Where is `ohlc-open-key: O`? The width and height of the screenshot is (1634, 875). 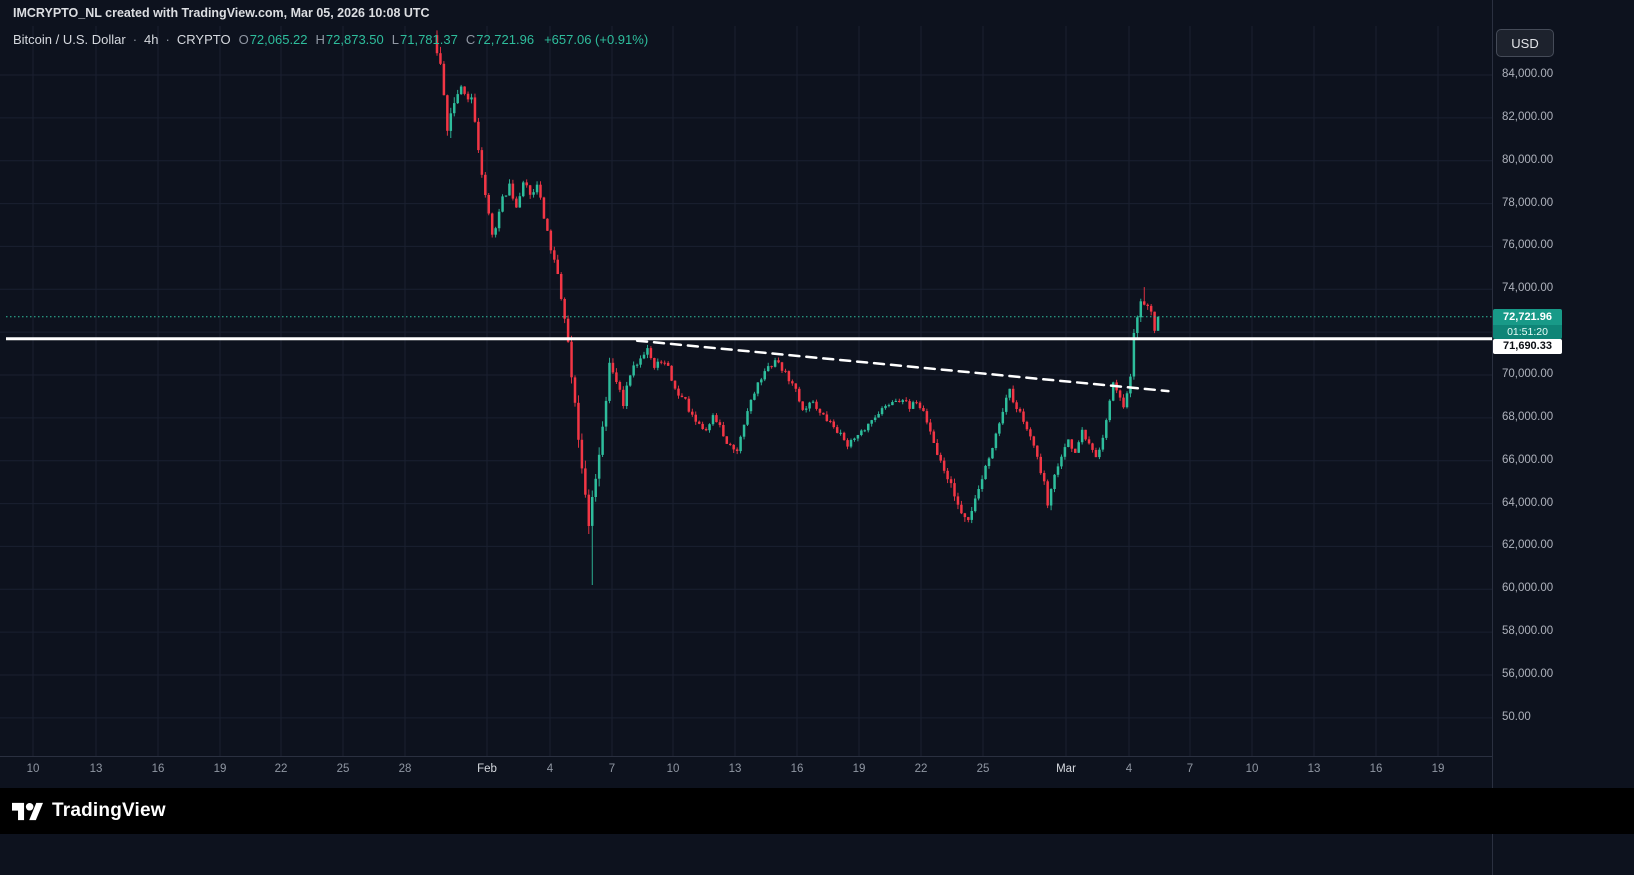 ohlc-open-key: O is located at coordinates (243, 39).